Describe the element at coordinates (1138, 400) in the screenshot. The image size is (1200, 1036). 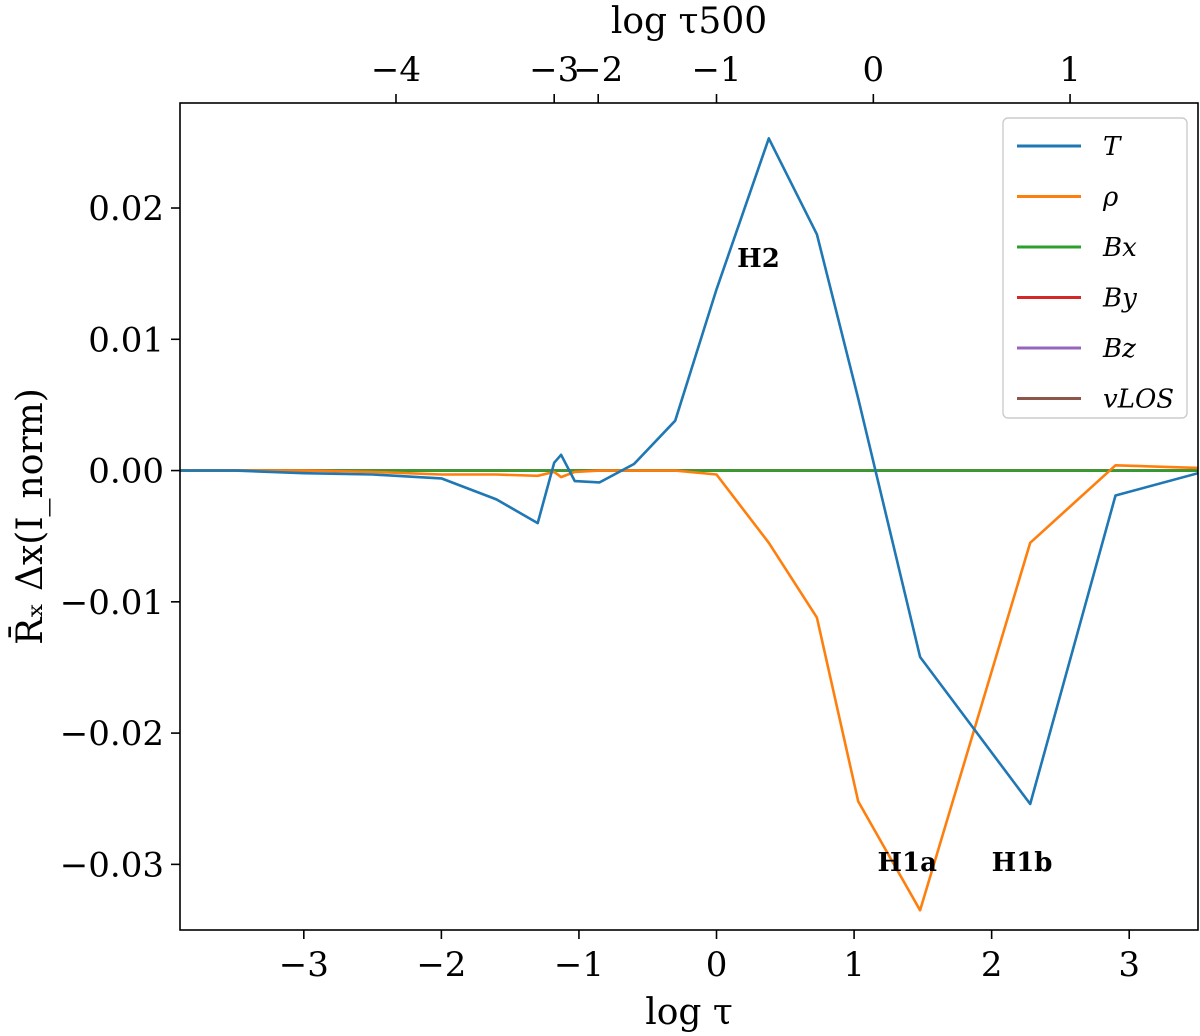
I see `legend-label: vLOS` at that location.